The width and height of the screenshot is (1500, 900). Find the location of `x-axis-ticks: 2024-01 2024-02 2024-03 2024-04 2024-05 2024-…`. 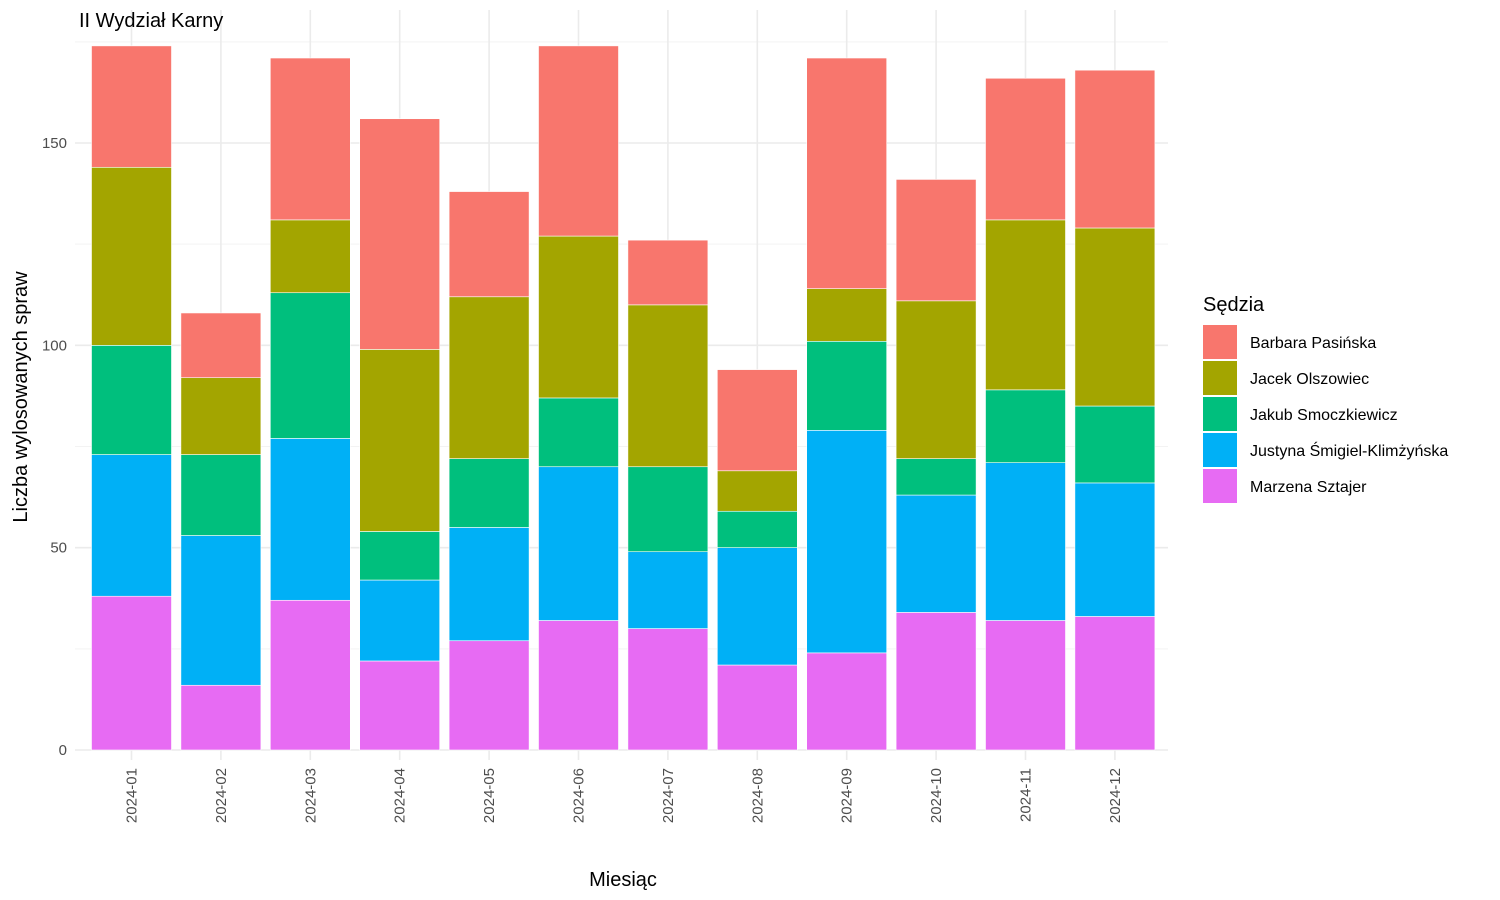

x-axis-ticks: 2024-01 2024-02 2024-03 2024-04 2024-05 2024-… is located at coordinates (624, 795).